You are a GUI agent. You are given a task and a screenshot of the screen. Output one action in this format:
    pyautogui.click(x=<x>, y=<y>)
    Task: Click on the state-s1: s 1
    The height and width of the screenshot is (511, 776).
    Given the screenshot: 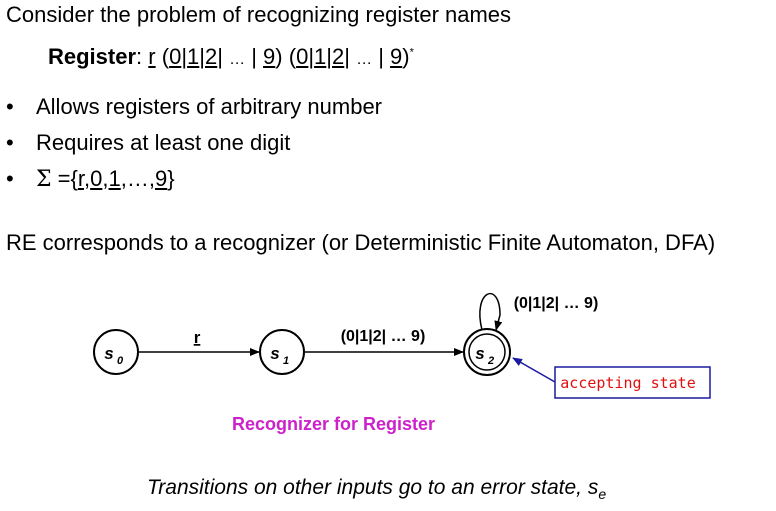 What is the action you would take?
    pyautogui.click(x=282, y=352)
    